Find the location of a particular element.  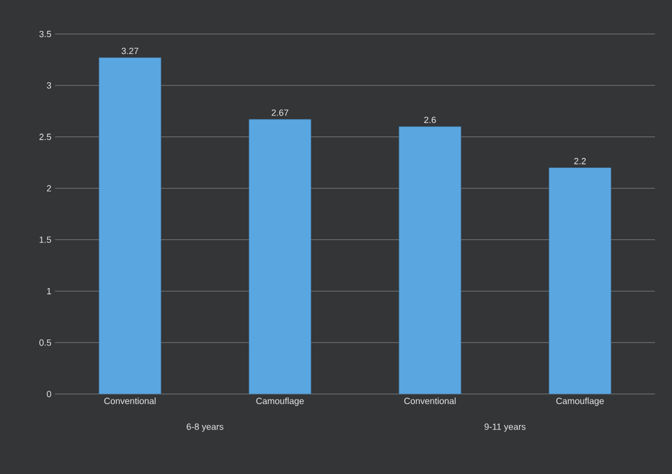

y-tick-label: 2.5 is located at coordinates (45, 137).